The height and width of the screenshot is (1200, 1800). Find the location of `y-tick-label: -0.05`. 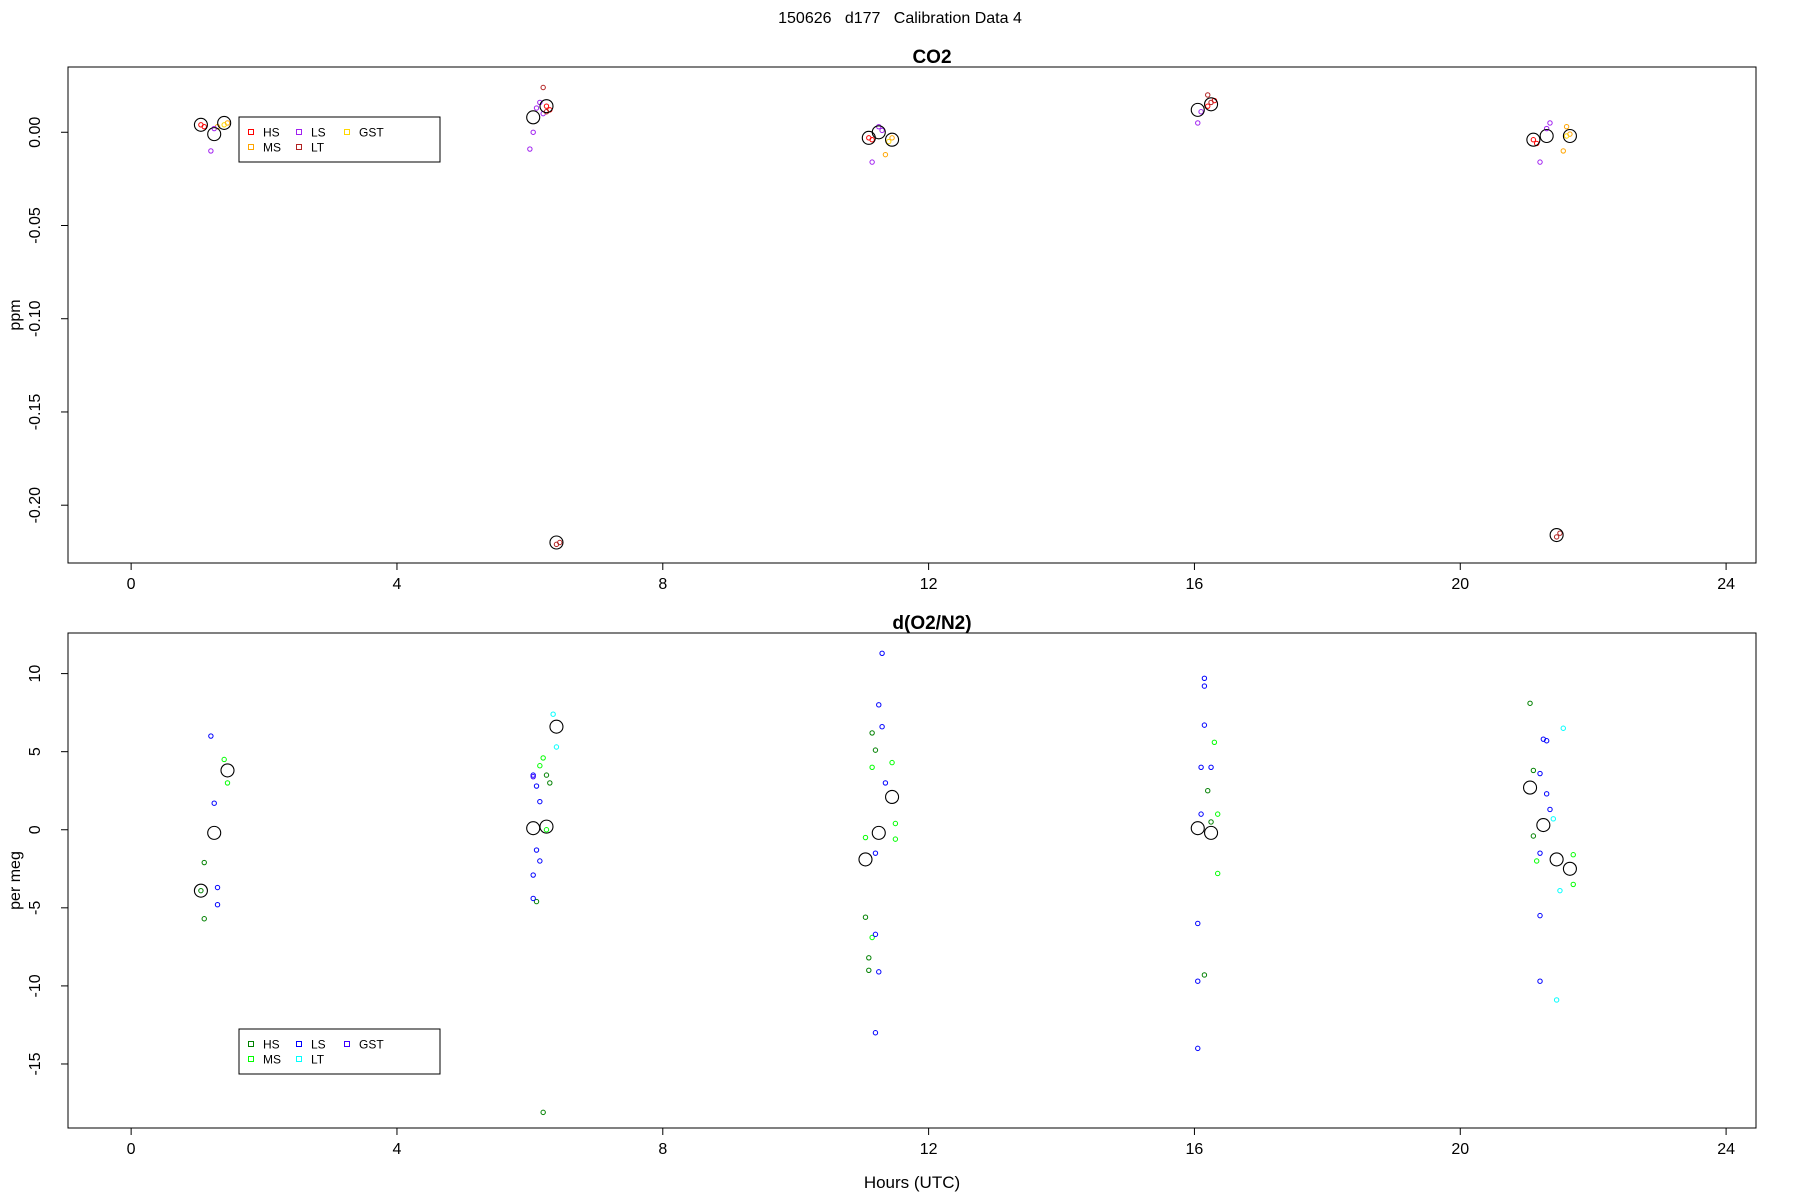

y-tick-label: -0.05 is located at coordinates (35, 225).